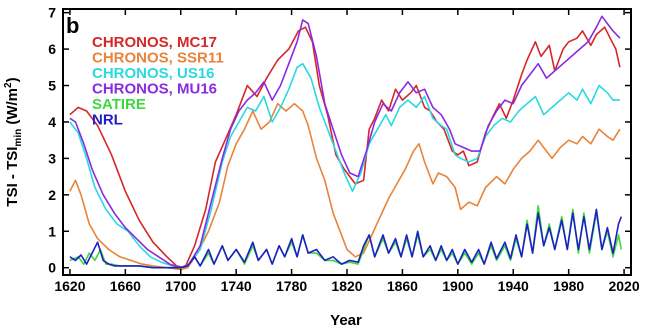  What do you see at coordinates (52, 86) in the screenshot?
I see `y-tick-label-5: 5` at bounding box center [52, 86].